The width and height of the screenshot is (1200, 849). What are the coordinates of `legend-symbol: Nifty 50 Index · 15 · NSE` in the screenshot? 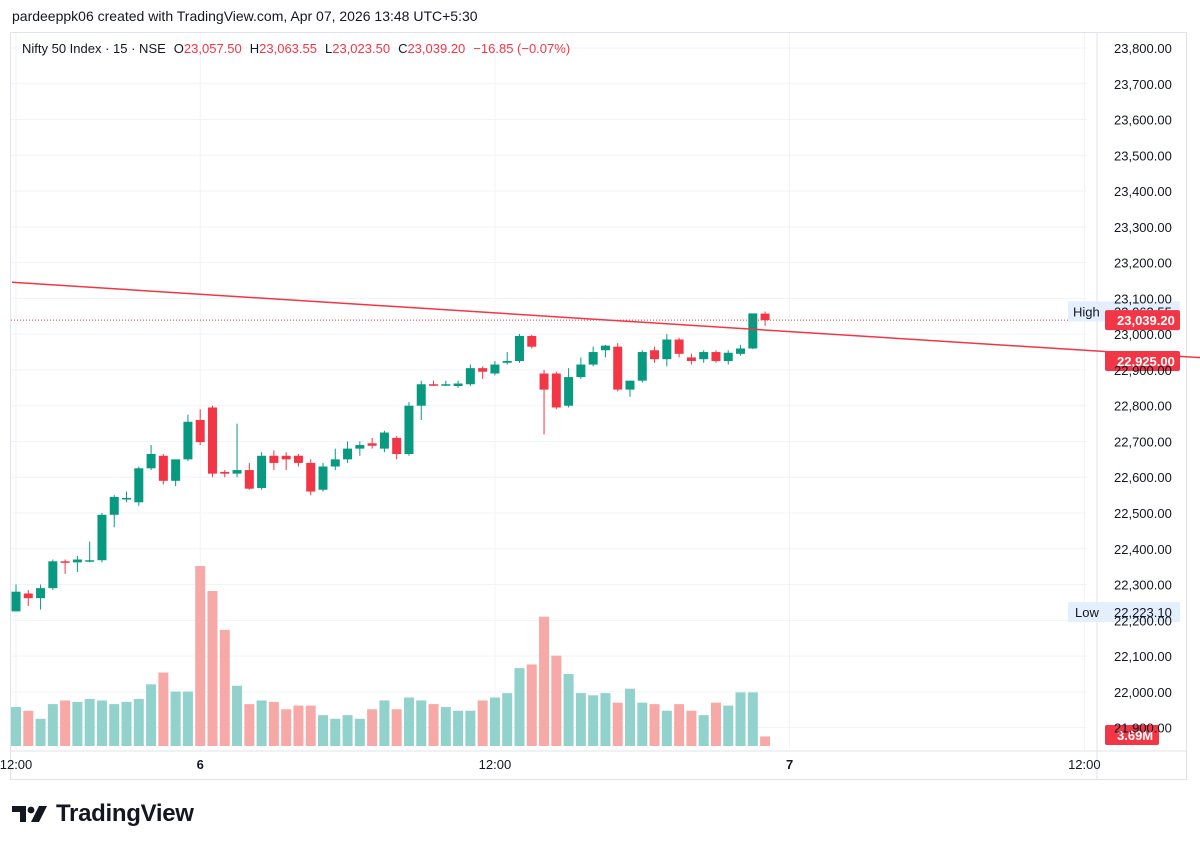 It's located at (94, 48).